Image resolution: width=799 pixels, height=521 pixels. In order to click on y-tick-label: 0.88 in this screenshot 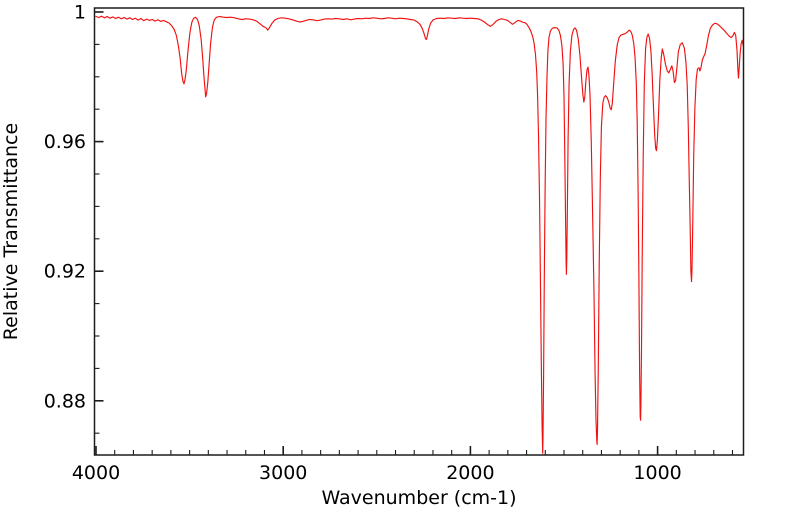, I will do `click(65, 401)`.